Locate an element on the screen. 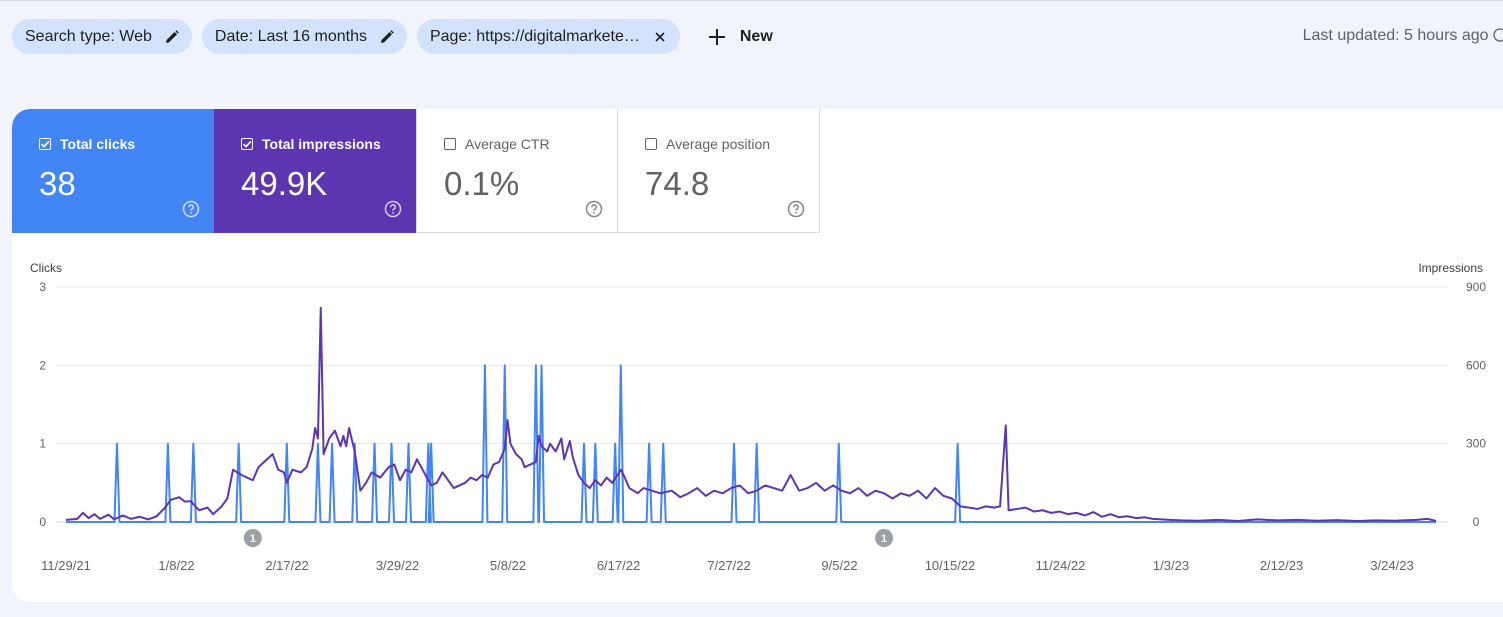 This screenshot has width=1503, height=617. left-tick-label: 3 is located at coordinates (42, 287).